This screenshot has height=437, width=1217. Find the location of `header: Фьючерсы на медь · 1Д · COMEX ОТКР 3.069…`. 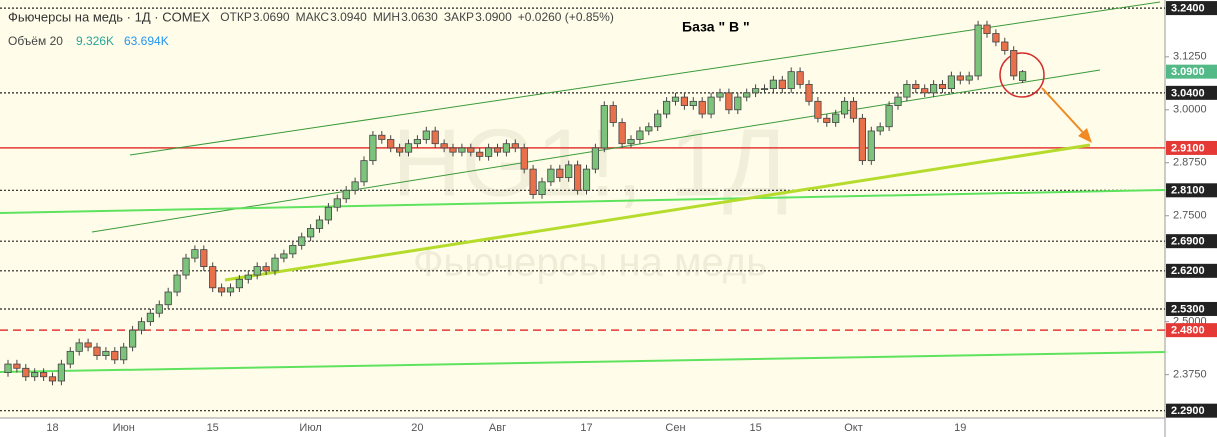

header: Фьючерсы на медь · 1Д · COMEX ОТКР 3.069… is located at coordinates (379, 28).